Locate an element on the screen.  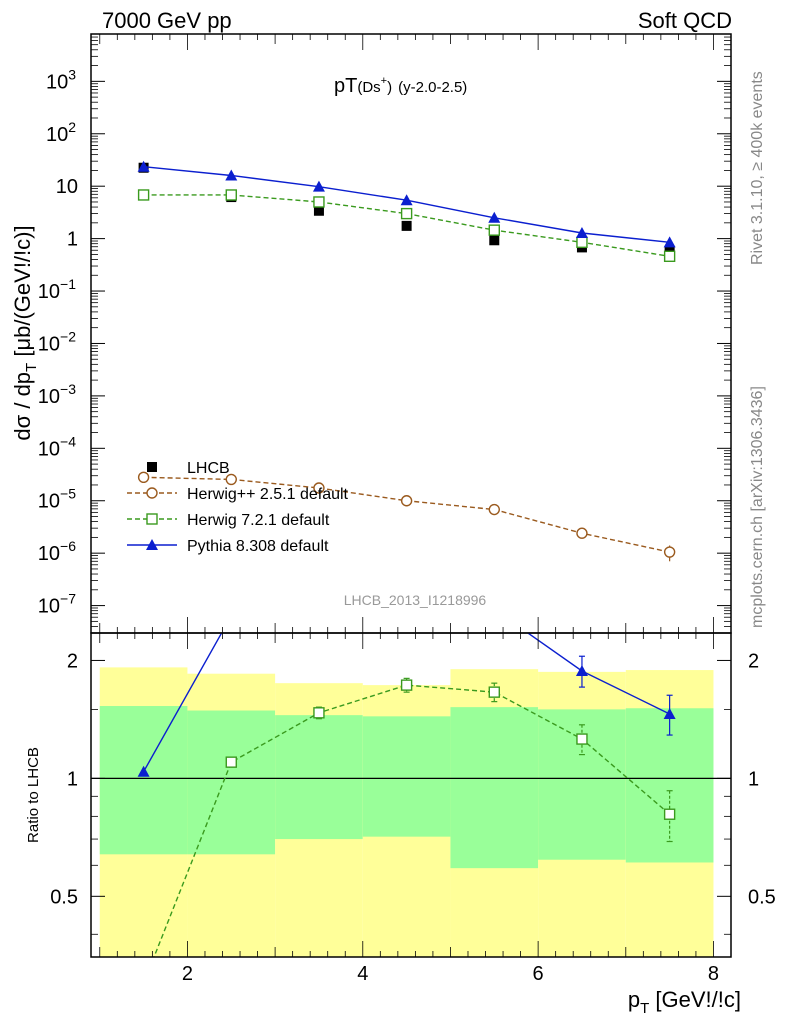
x-tick-label-3: 8 is located at coordinates (713, 974).